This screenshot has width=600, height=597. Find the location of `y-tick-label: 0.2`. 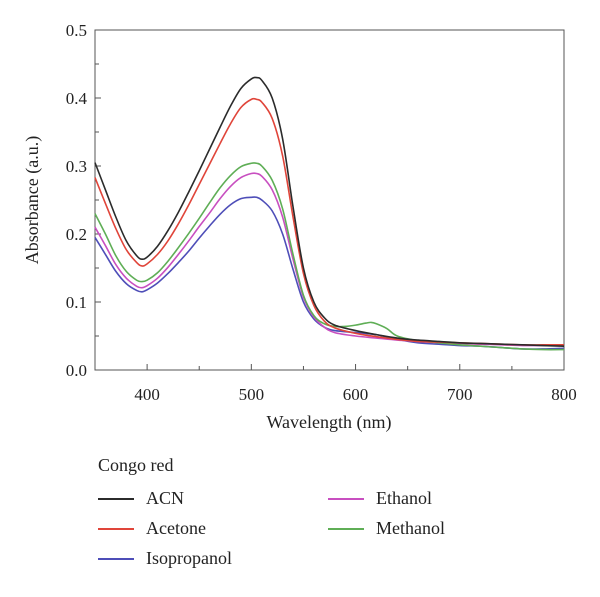

y-tick-label: 0.2 is located at coordinates (76, 234).